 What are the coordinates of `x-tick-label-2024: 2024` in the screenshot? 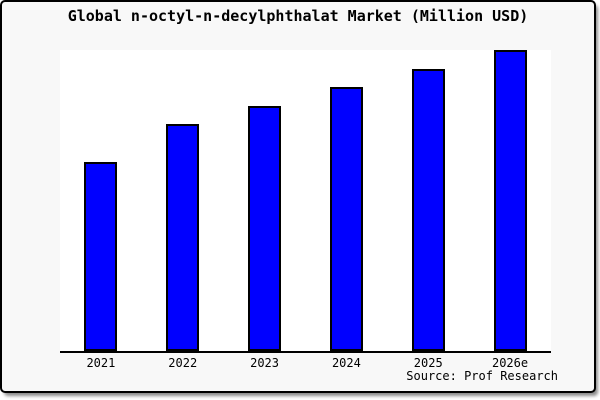 It's located at (346, 363).